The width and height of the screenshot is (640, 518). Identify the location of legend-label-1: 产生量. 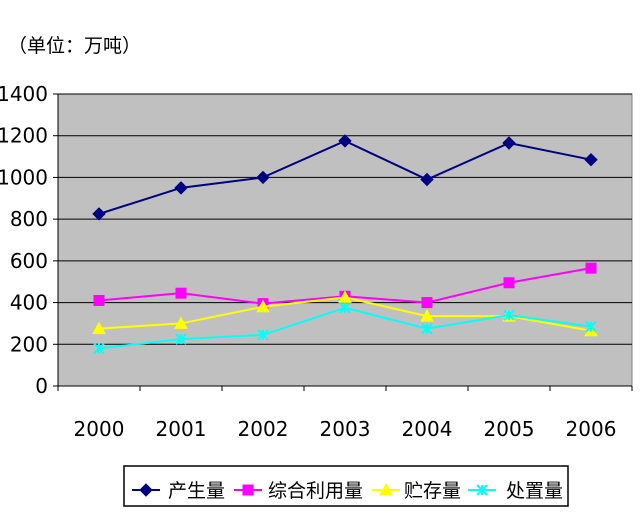
(196, 491).